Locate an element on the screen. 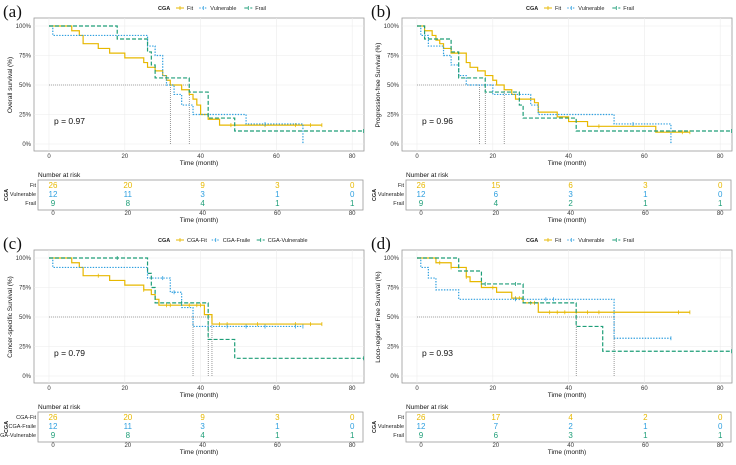  p-value: p = 0.97 is located at coordinates (69, 121).